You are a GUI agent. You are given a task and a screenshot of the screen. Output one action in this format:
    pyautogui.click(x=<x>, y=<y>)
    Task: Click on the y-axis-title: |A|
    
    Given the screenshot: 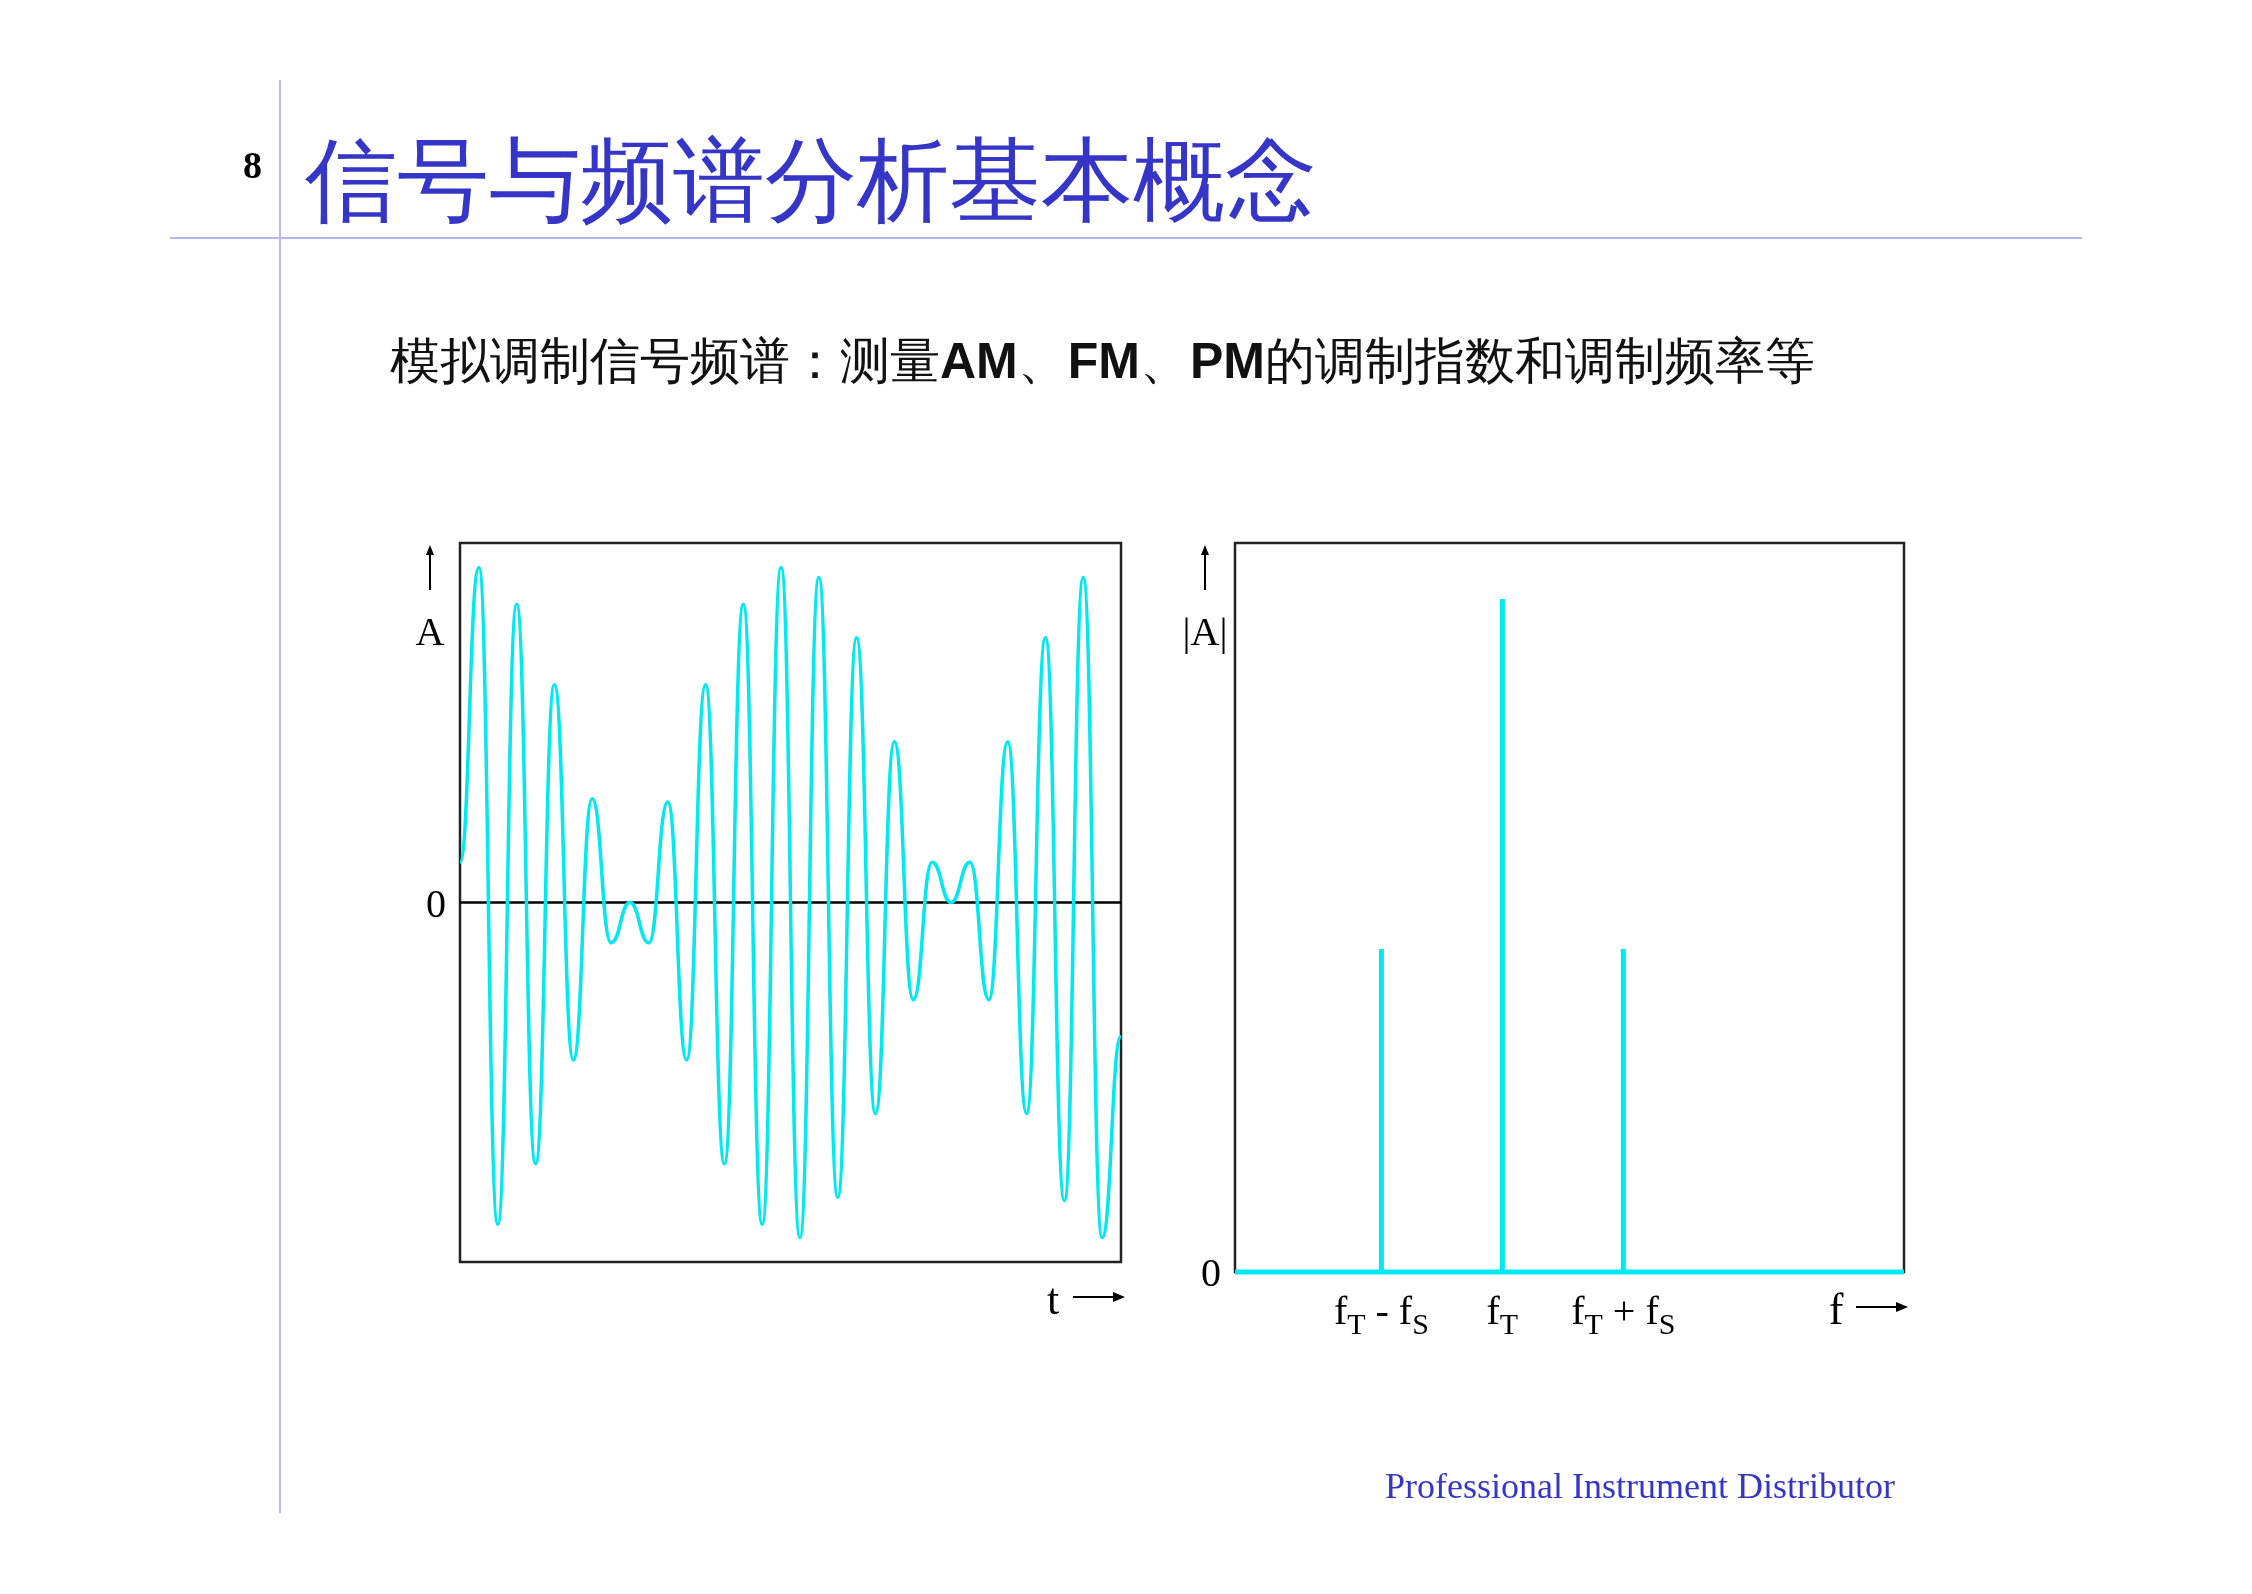 What is the action you would take?
    pyautogui.click(x=1205, y=631)
    